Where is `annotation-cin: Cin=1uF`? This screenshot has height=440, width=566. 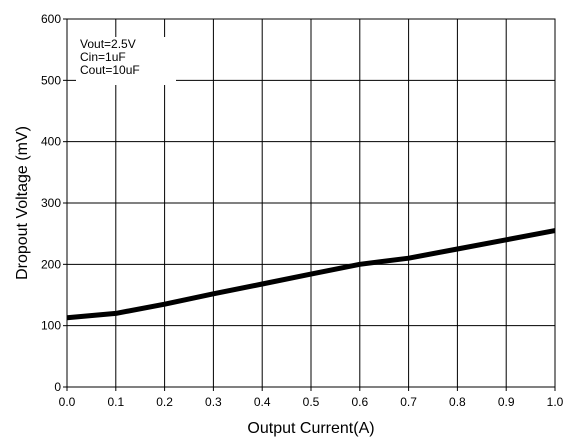
annotation-cin: Cin=1uF is located at coordinates (103, 57).